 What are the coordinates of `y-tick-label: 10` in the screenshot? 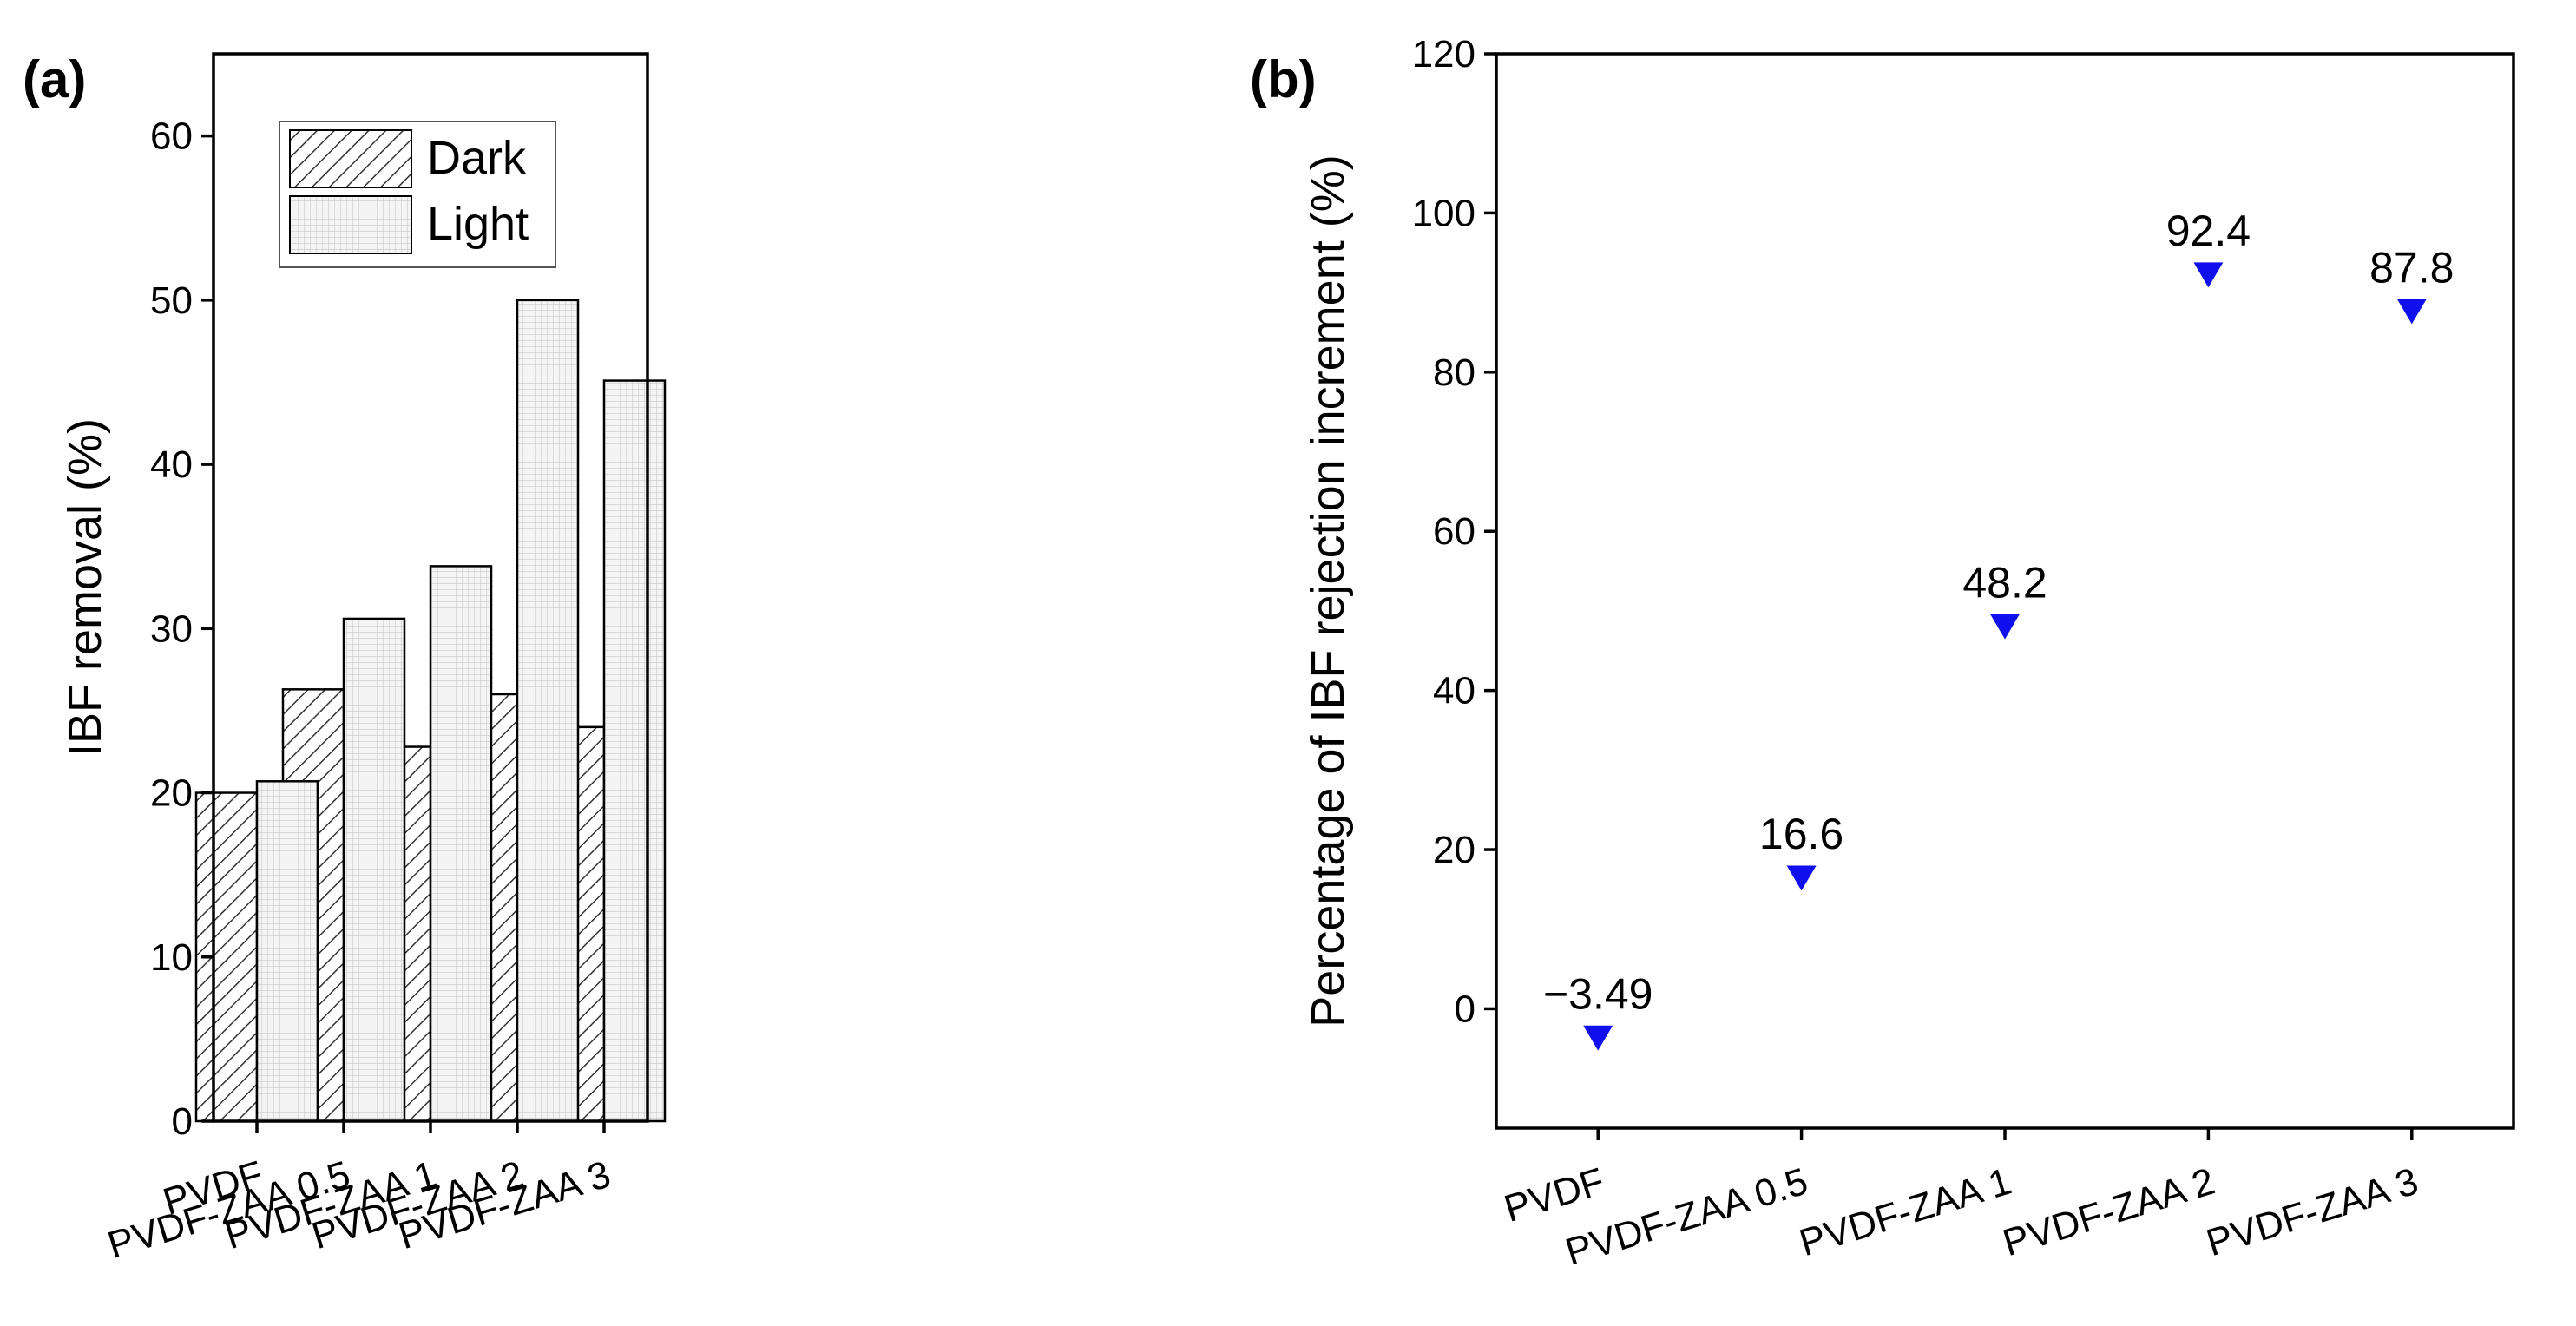 It's located at (171, 957).